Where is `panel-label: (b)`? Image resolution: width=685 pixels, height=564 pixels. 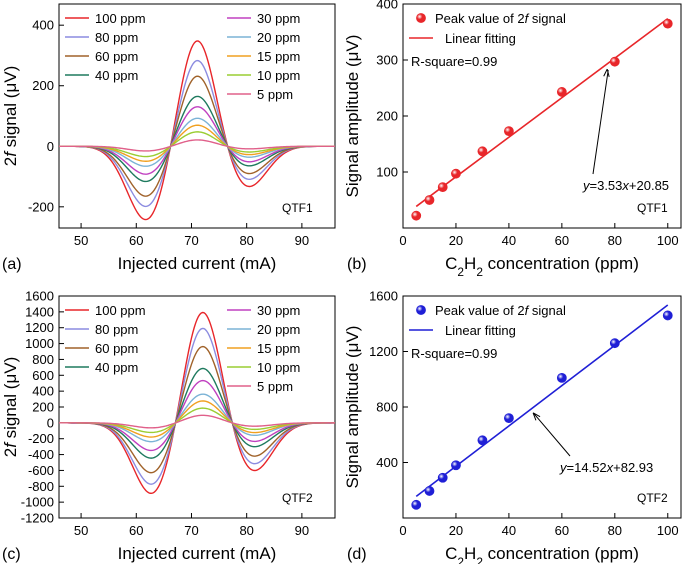 panel-label: (b) is located at coordinates (357, 264).